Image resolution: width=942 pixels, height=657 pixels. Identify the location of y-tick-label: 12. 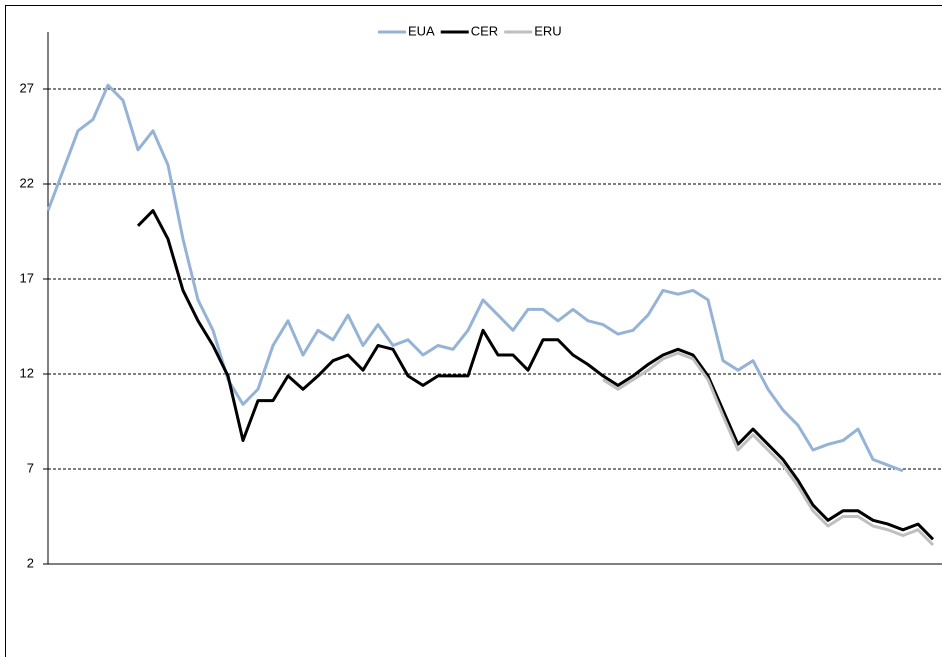
(27, 372).